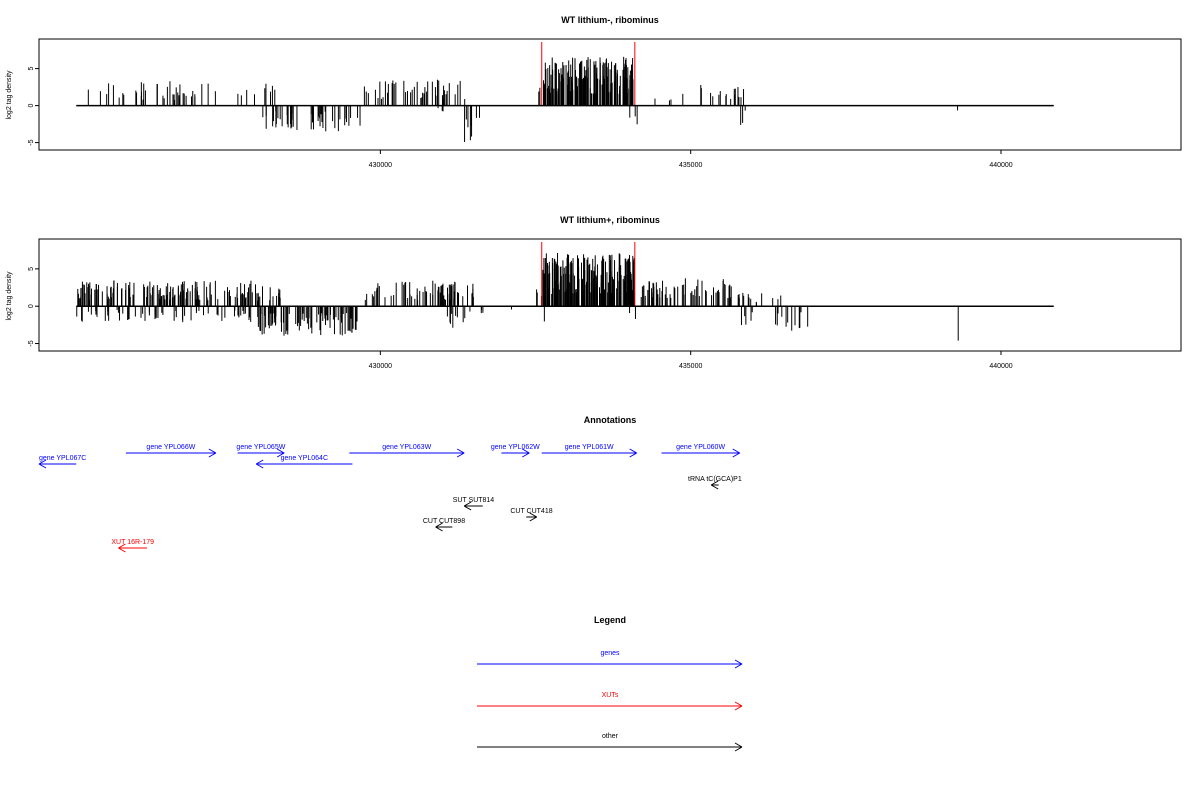 The height and width of the screenshot is (800, 1200). Describe the element at coordinates (260, 447) in the screenshot. I see `feature-label: gene YPL065W` at that location.